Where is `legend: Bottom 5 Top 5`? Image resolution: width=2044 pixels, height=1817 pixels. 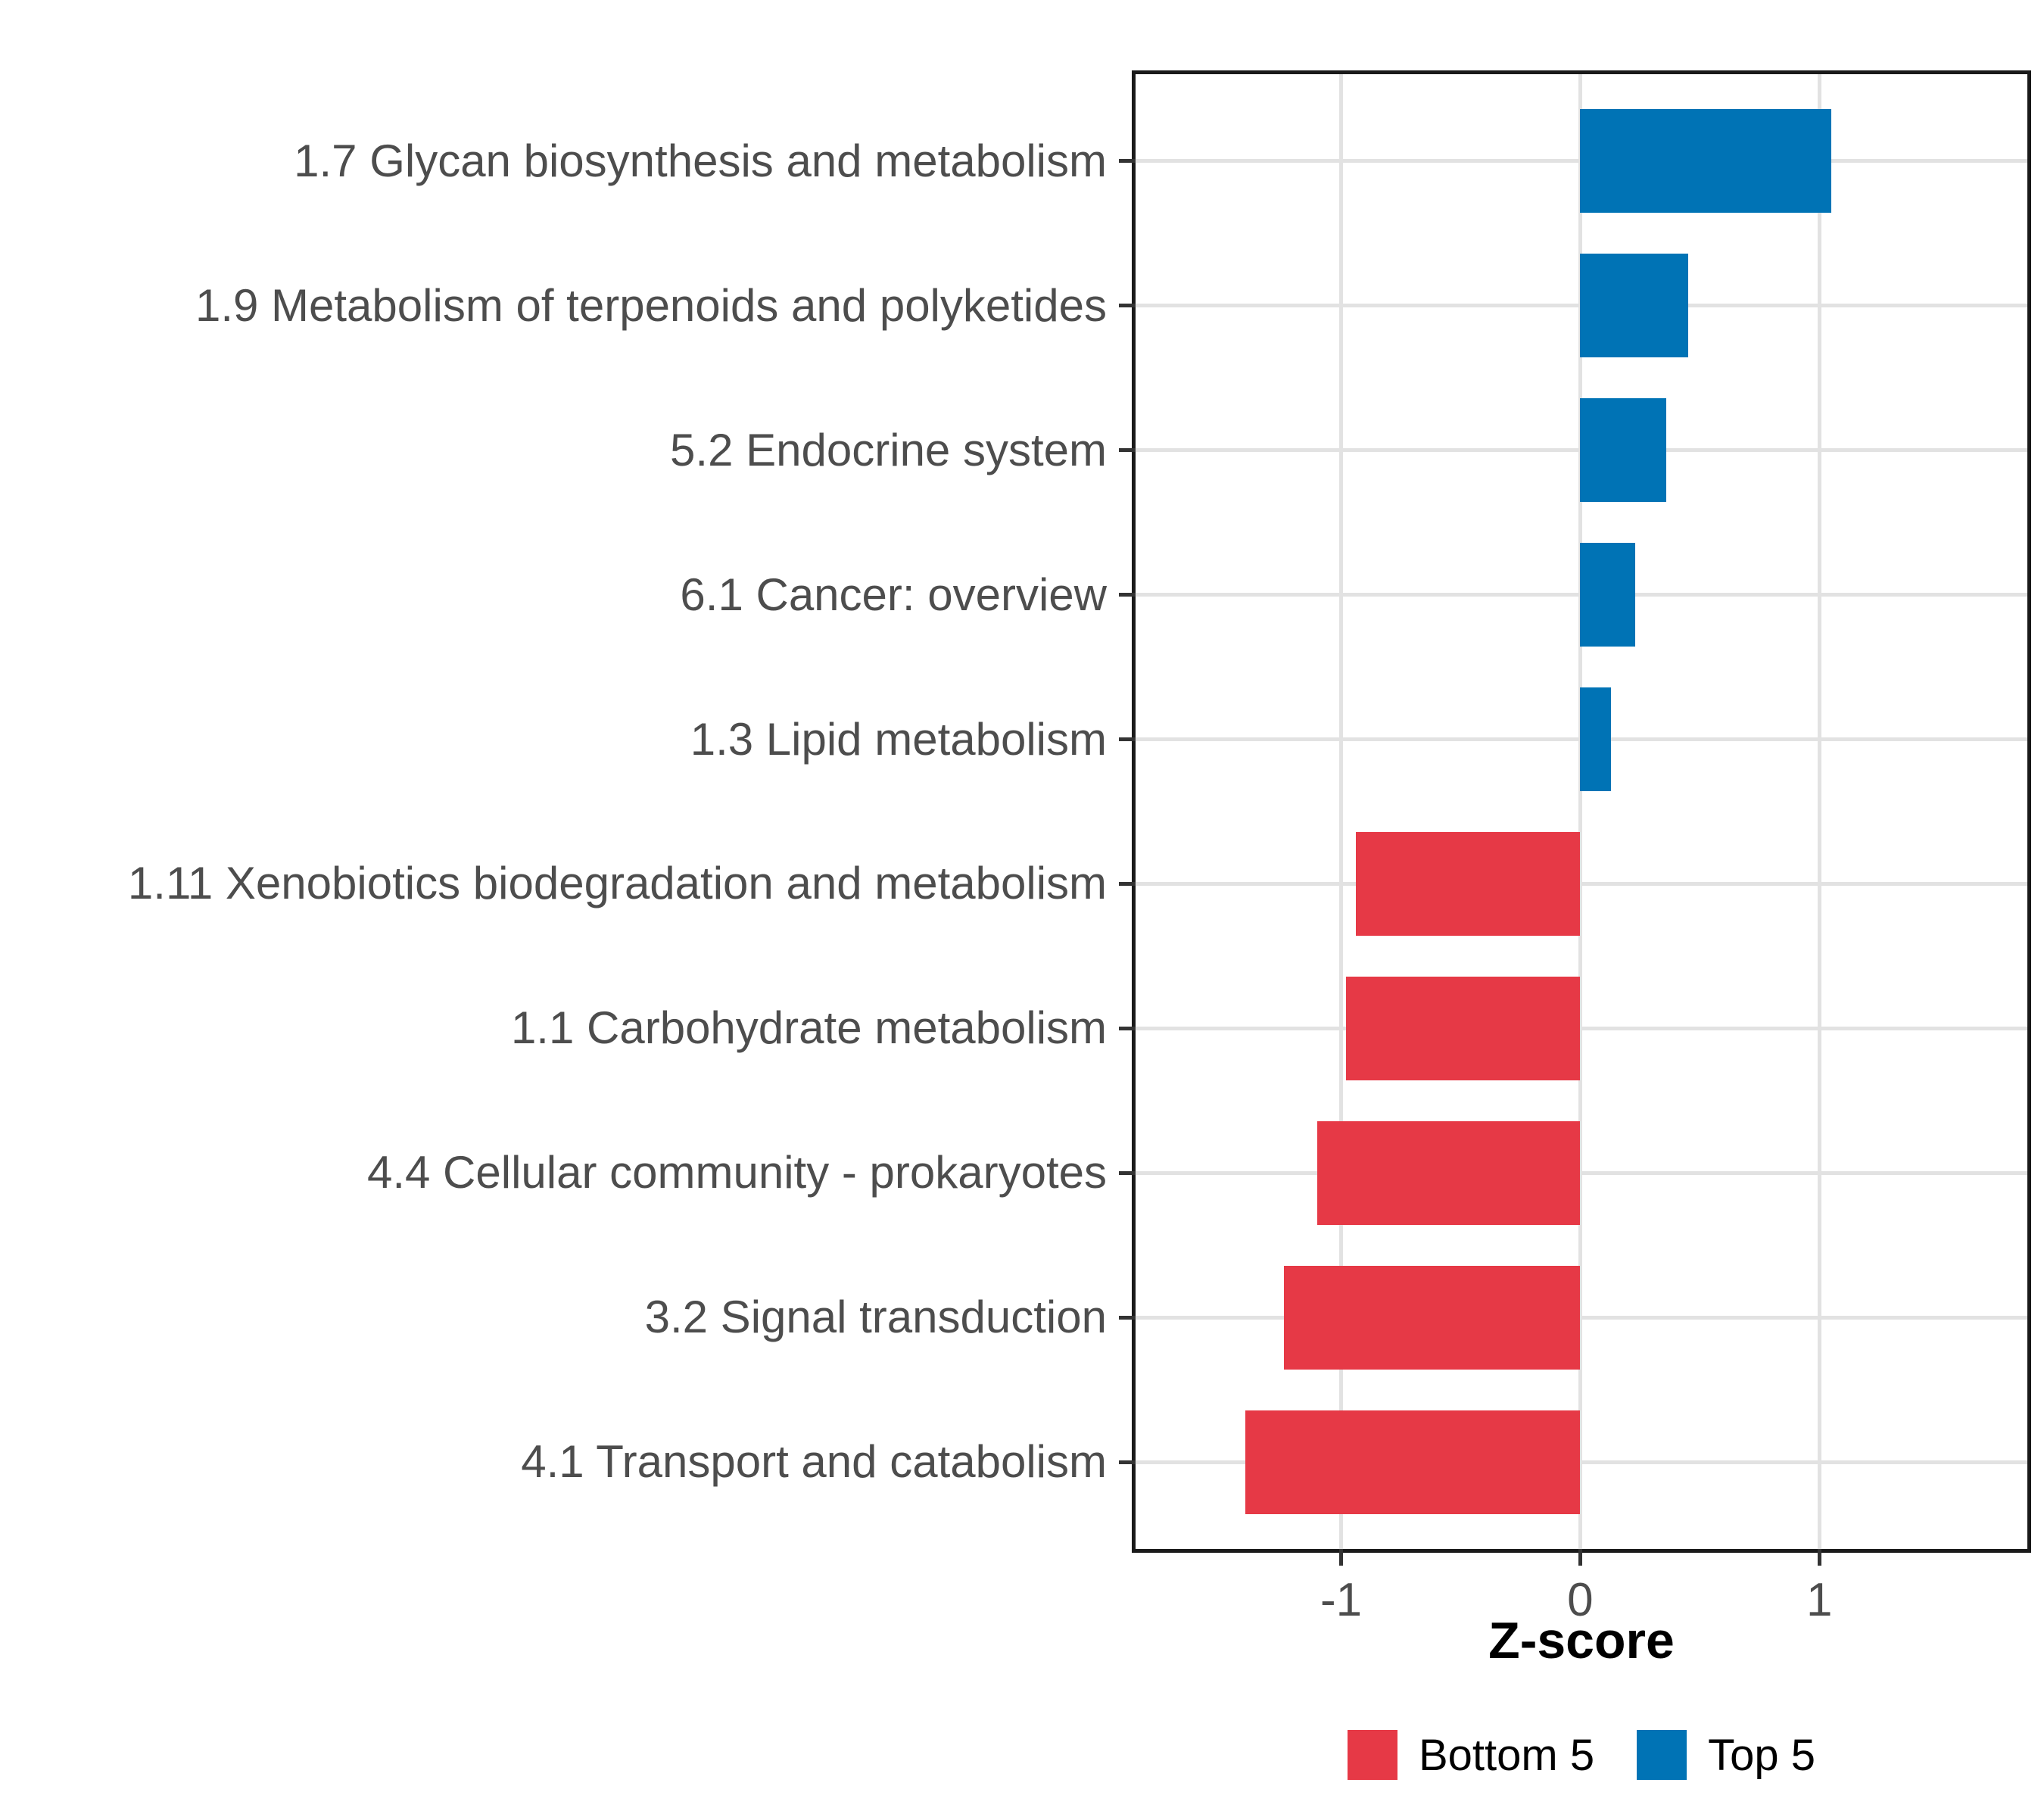 legend: Bottom 5 Top 5 is located at coordinates (1552, 1755).